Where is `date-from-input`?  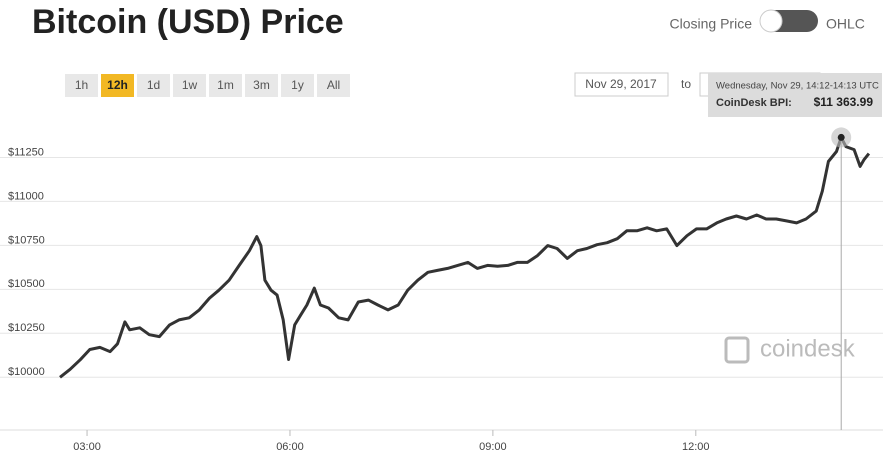
date-from-input is located at coordinates (621, 84).